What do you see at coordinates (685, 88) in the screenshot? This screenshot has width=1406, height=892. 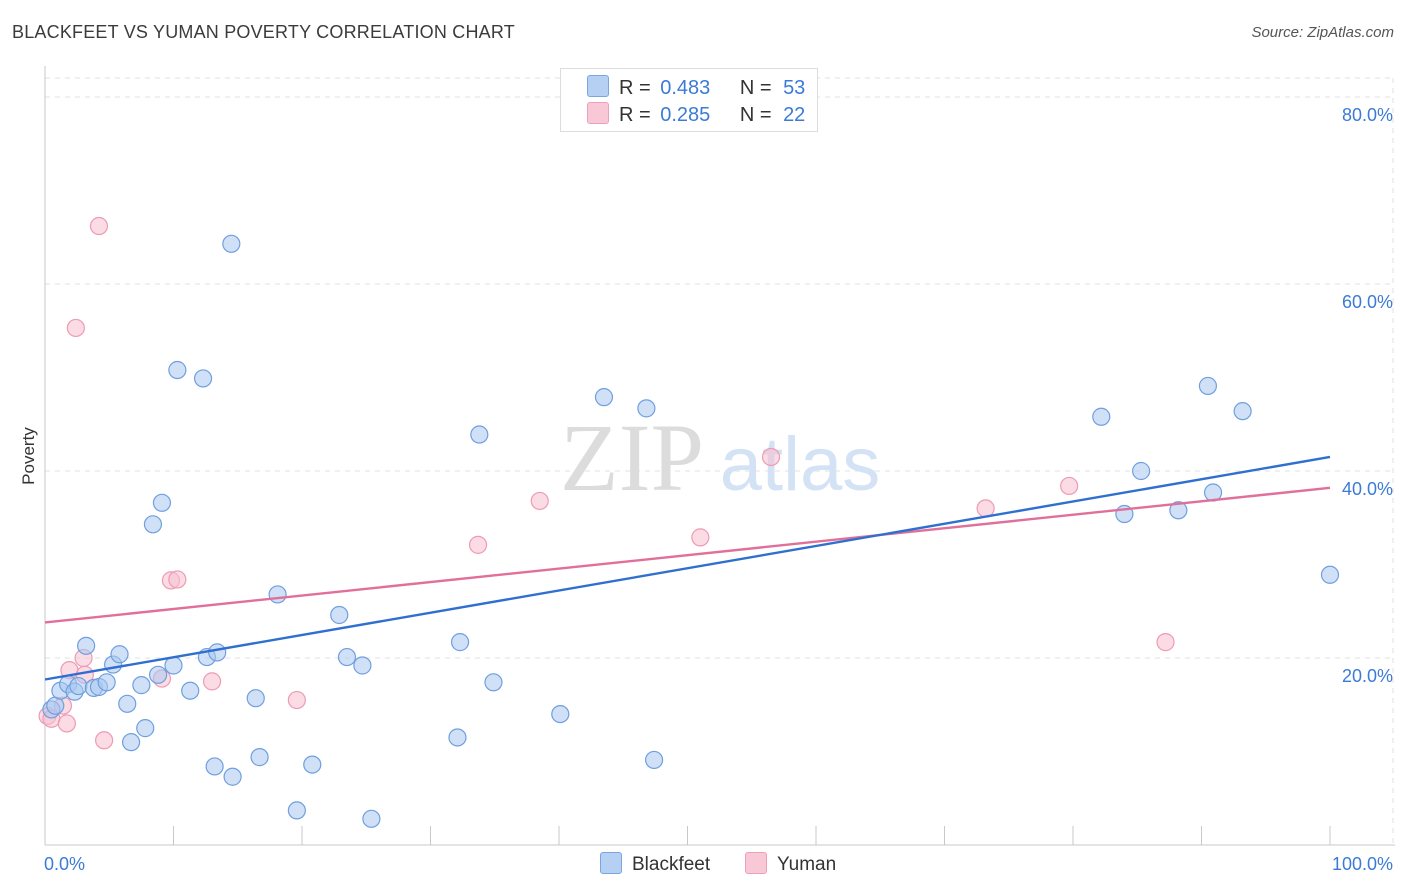 I see `blackfeet-r-value: 0.483` at bounding box center [685, 88].